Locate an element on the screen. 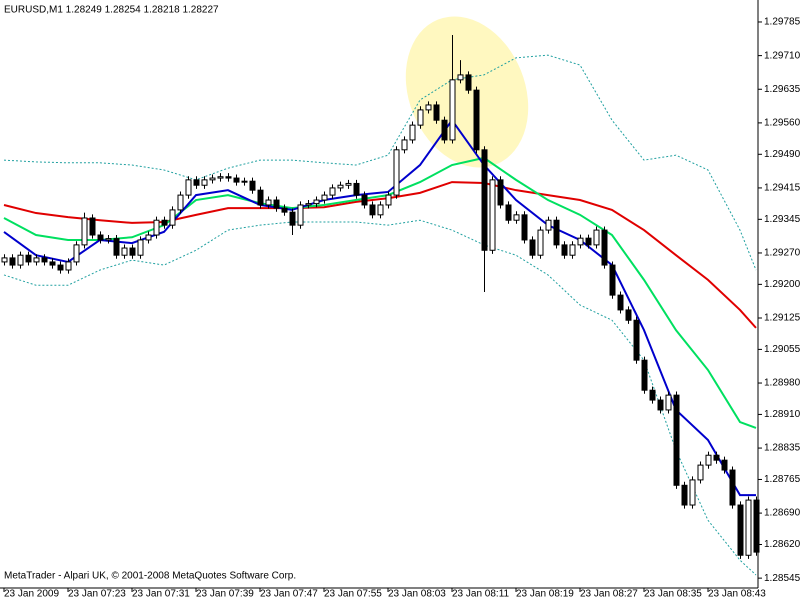 The image size is (800, 605). y-tick-label: 1.29710 is located at coordinates (782, 55).